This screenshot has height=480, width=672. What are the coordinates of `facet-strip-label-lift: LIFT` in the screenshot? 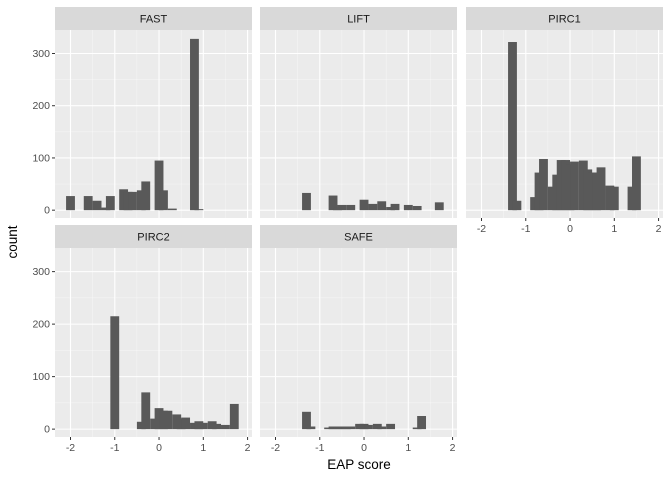 It's located at (358, 20).